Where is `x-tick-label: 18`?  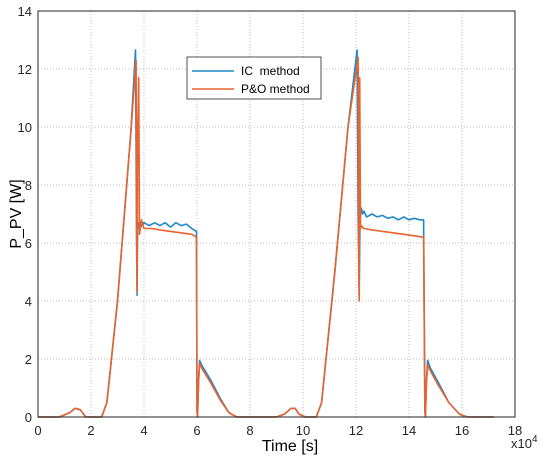
x-tick-label: 18 is located at coordinates (515, 430).